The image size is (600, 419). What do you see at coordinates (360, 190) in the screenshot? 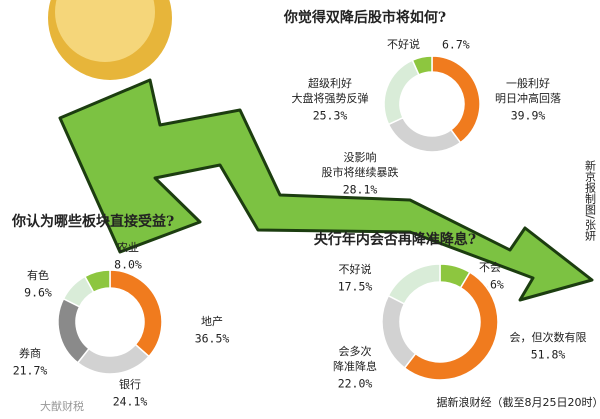
I see `value-label: 28.1%` at bounding box center [360, 190].